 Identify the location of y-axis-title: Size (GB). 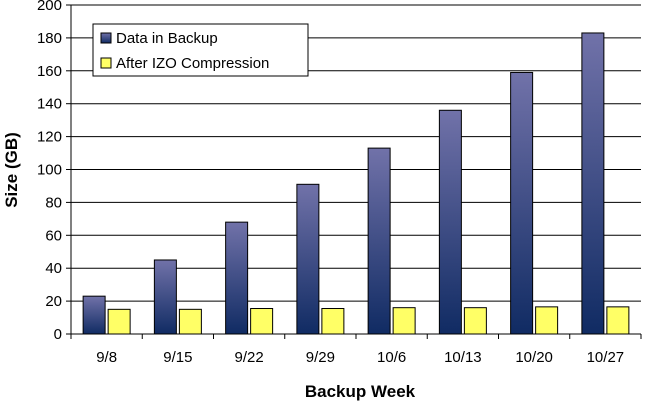
(11, 170).